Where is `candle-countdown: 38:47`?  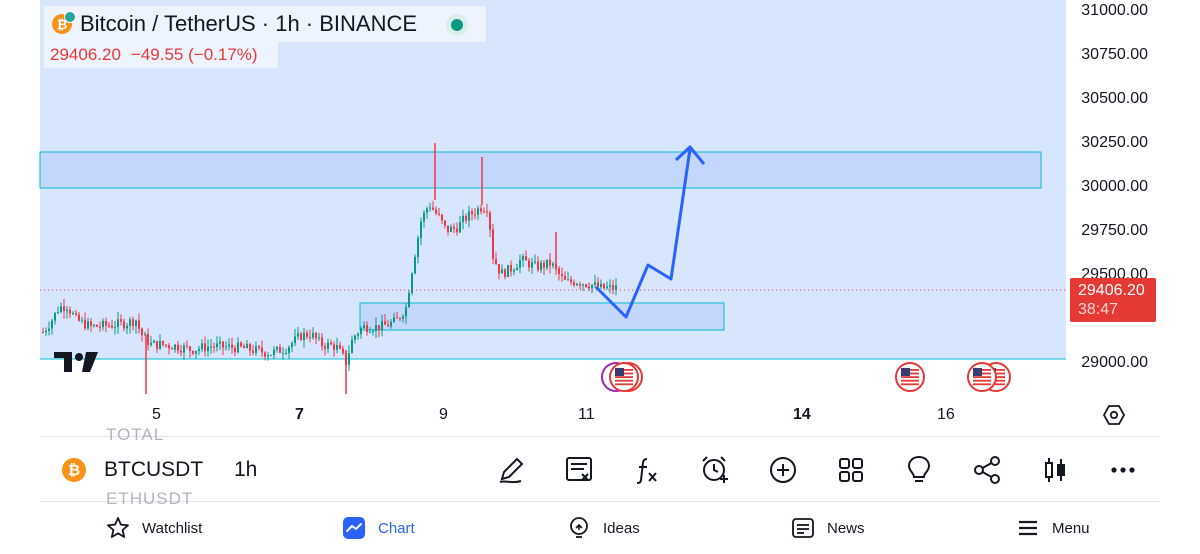
candle-countdown: 38:47 is located at coordinates (1098, 309).